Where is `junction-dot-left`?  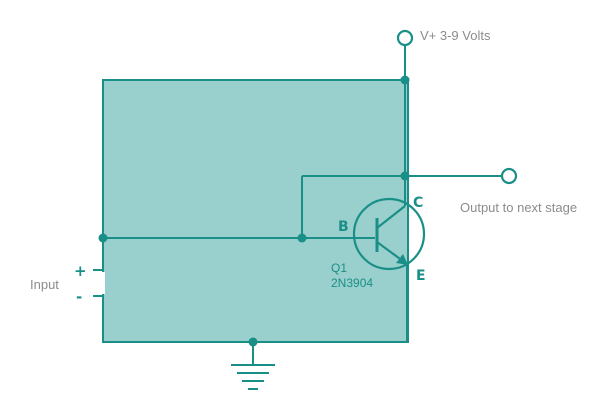
junction-dot-left is located at coordinates (103, 238).